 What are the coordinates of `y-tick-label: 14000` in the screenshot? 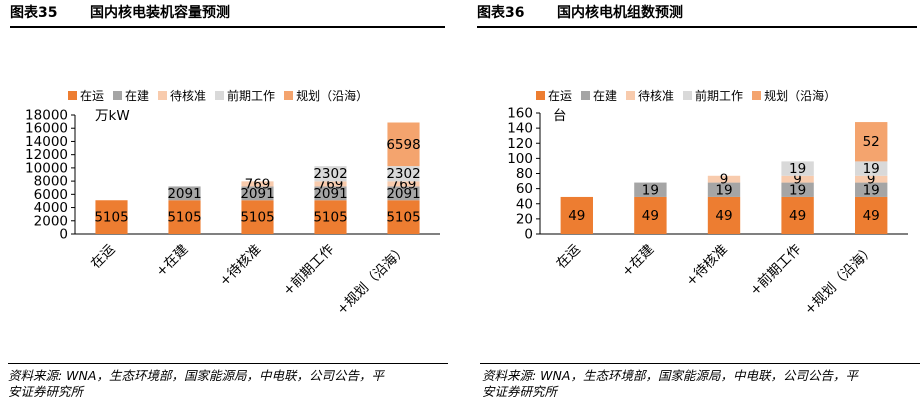 It's located at (46, 142).